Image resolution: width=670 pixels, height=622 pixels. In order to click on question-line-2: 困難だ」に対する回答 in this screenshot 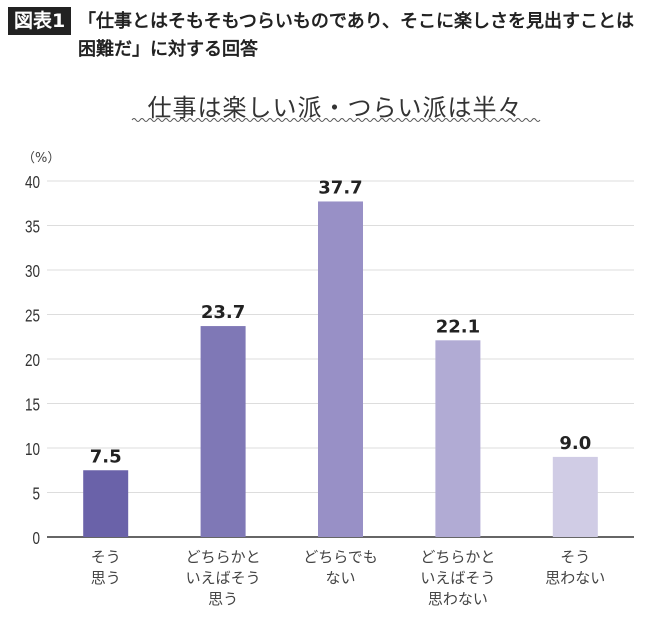, I will do `click(168, 49)`.